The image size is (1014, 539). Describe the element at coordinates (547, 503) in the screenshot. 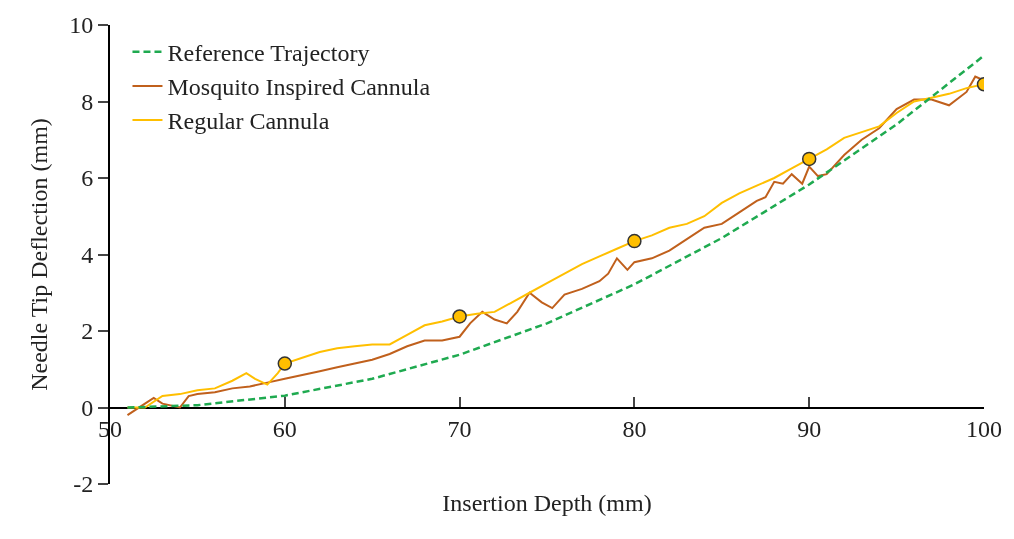

I see `x-axis-title: Insertion Depth (mm)` at that location.